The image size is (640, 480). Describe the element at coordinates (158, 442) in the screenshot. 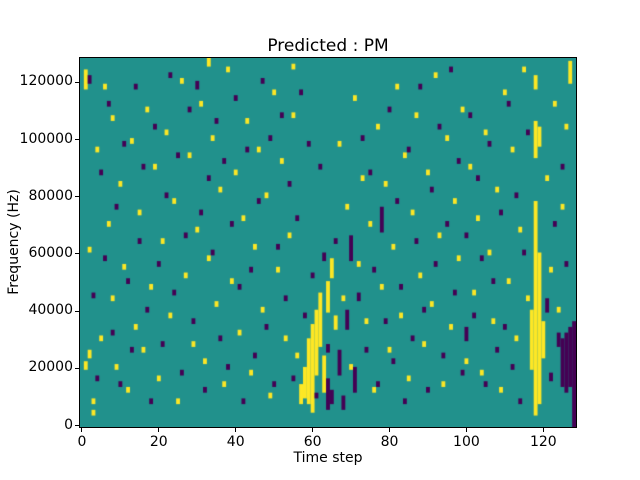

I see `x-tick-label: 20` at that location.